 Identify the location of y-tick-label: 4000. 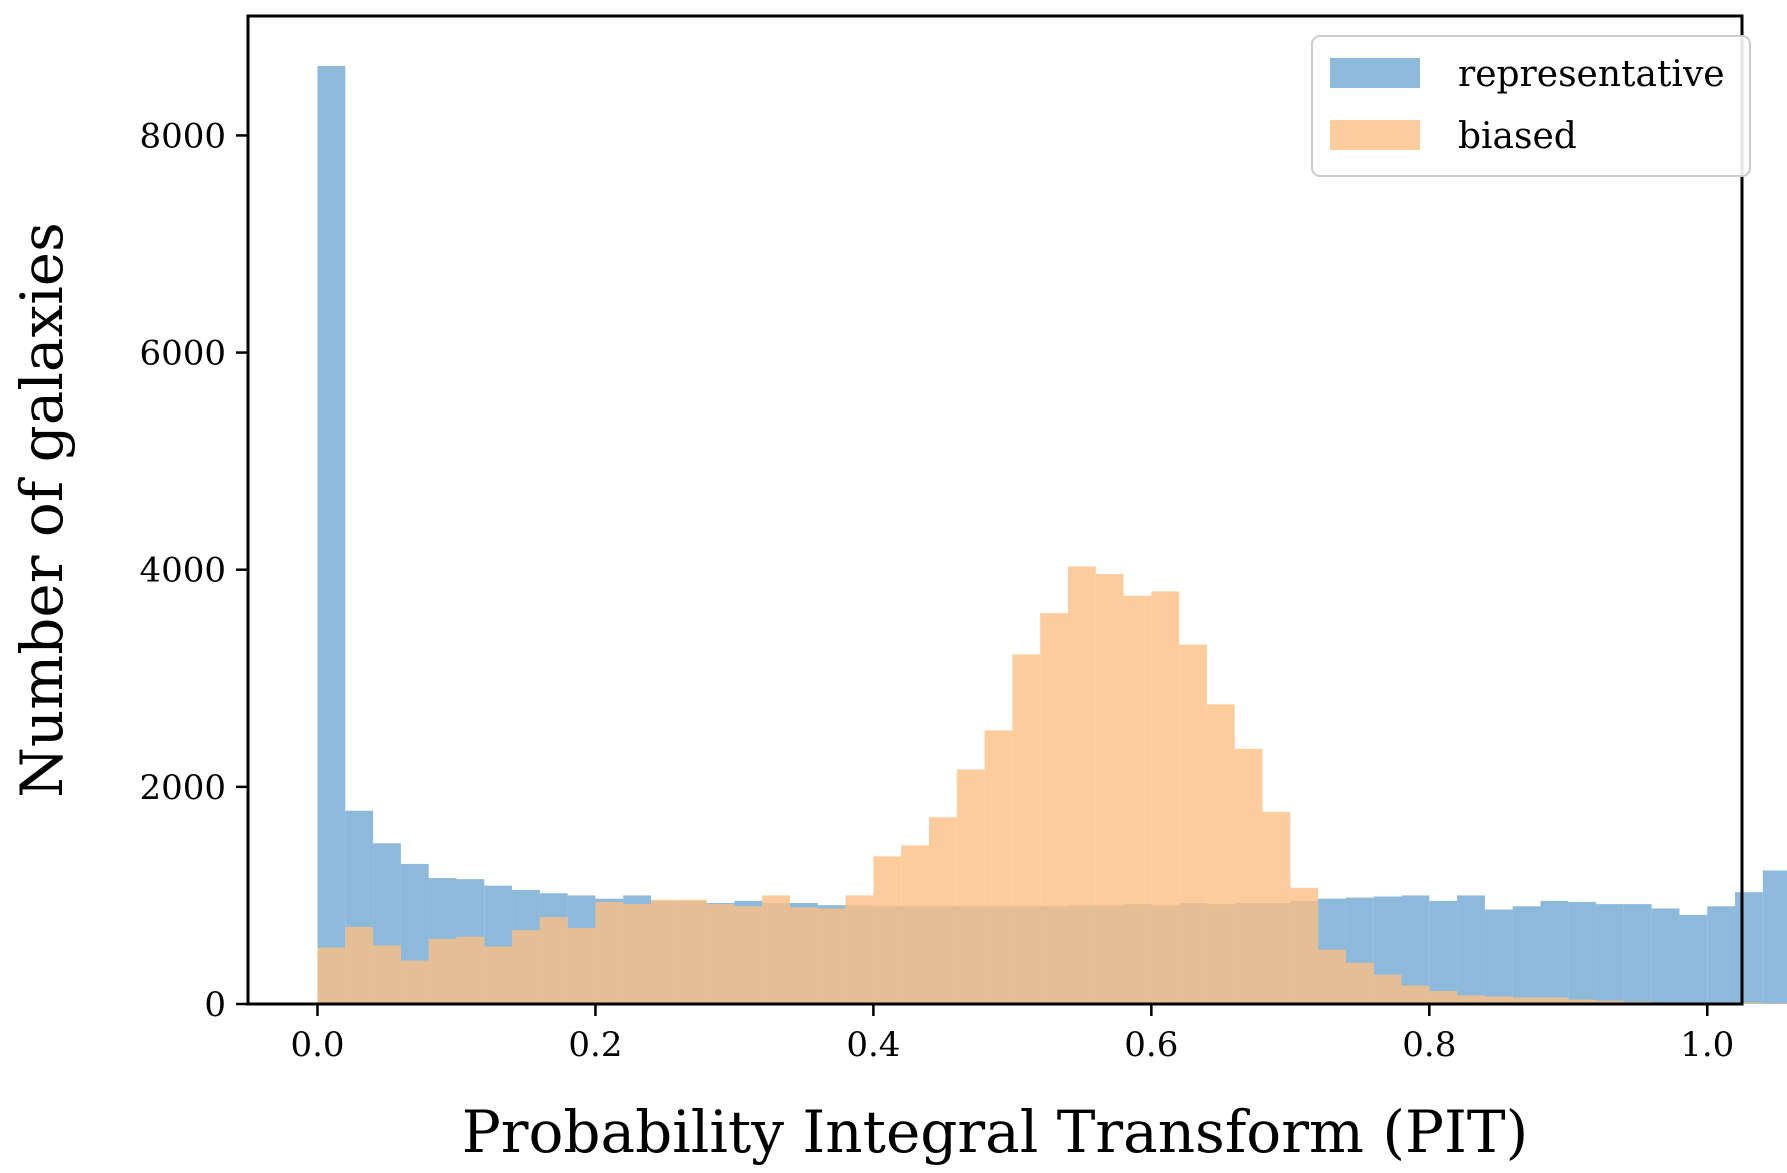
(182, 571).